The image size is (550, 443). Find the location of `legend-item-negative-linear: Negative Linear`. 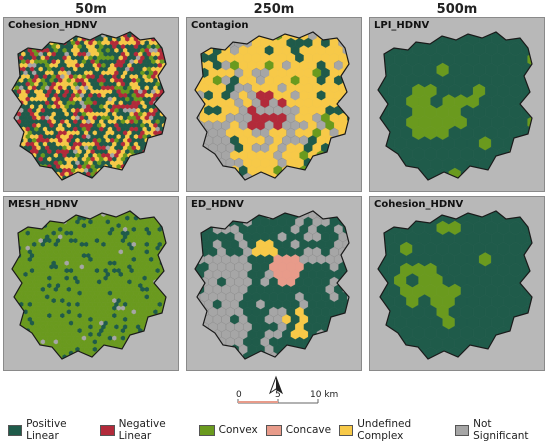

legend-item-negative-linear: Negative Linear is located at coordinates (145, 430).